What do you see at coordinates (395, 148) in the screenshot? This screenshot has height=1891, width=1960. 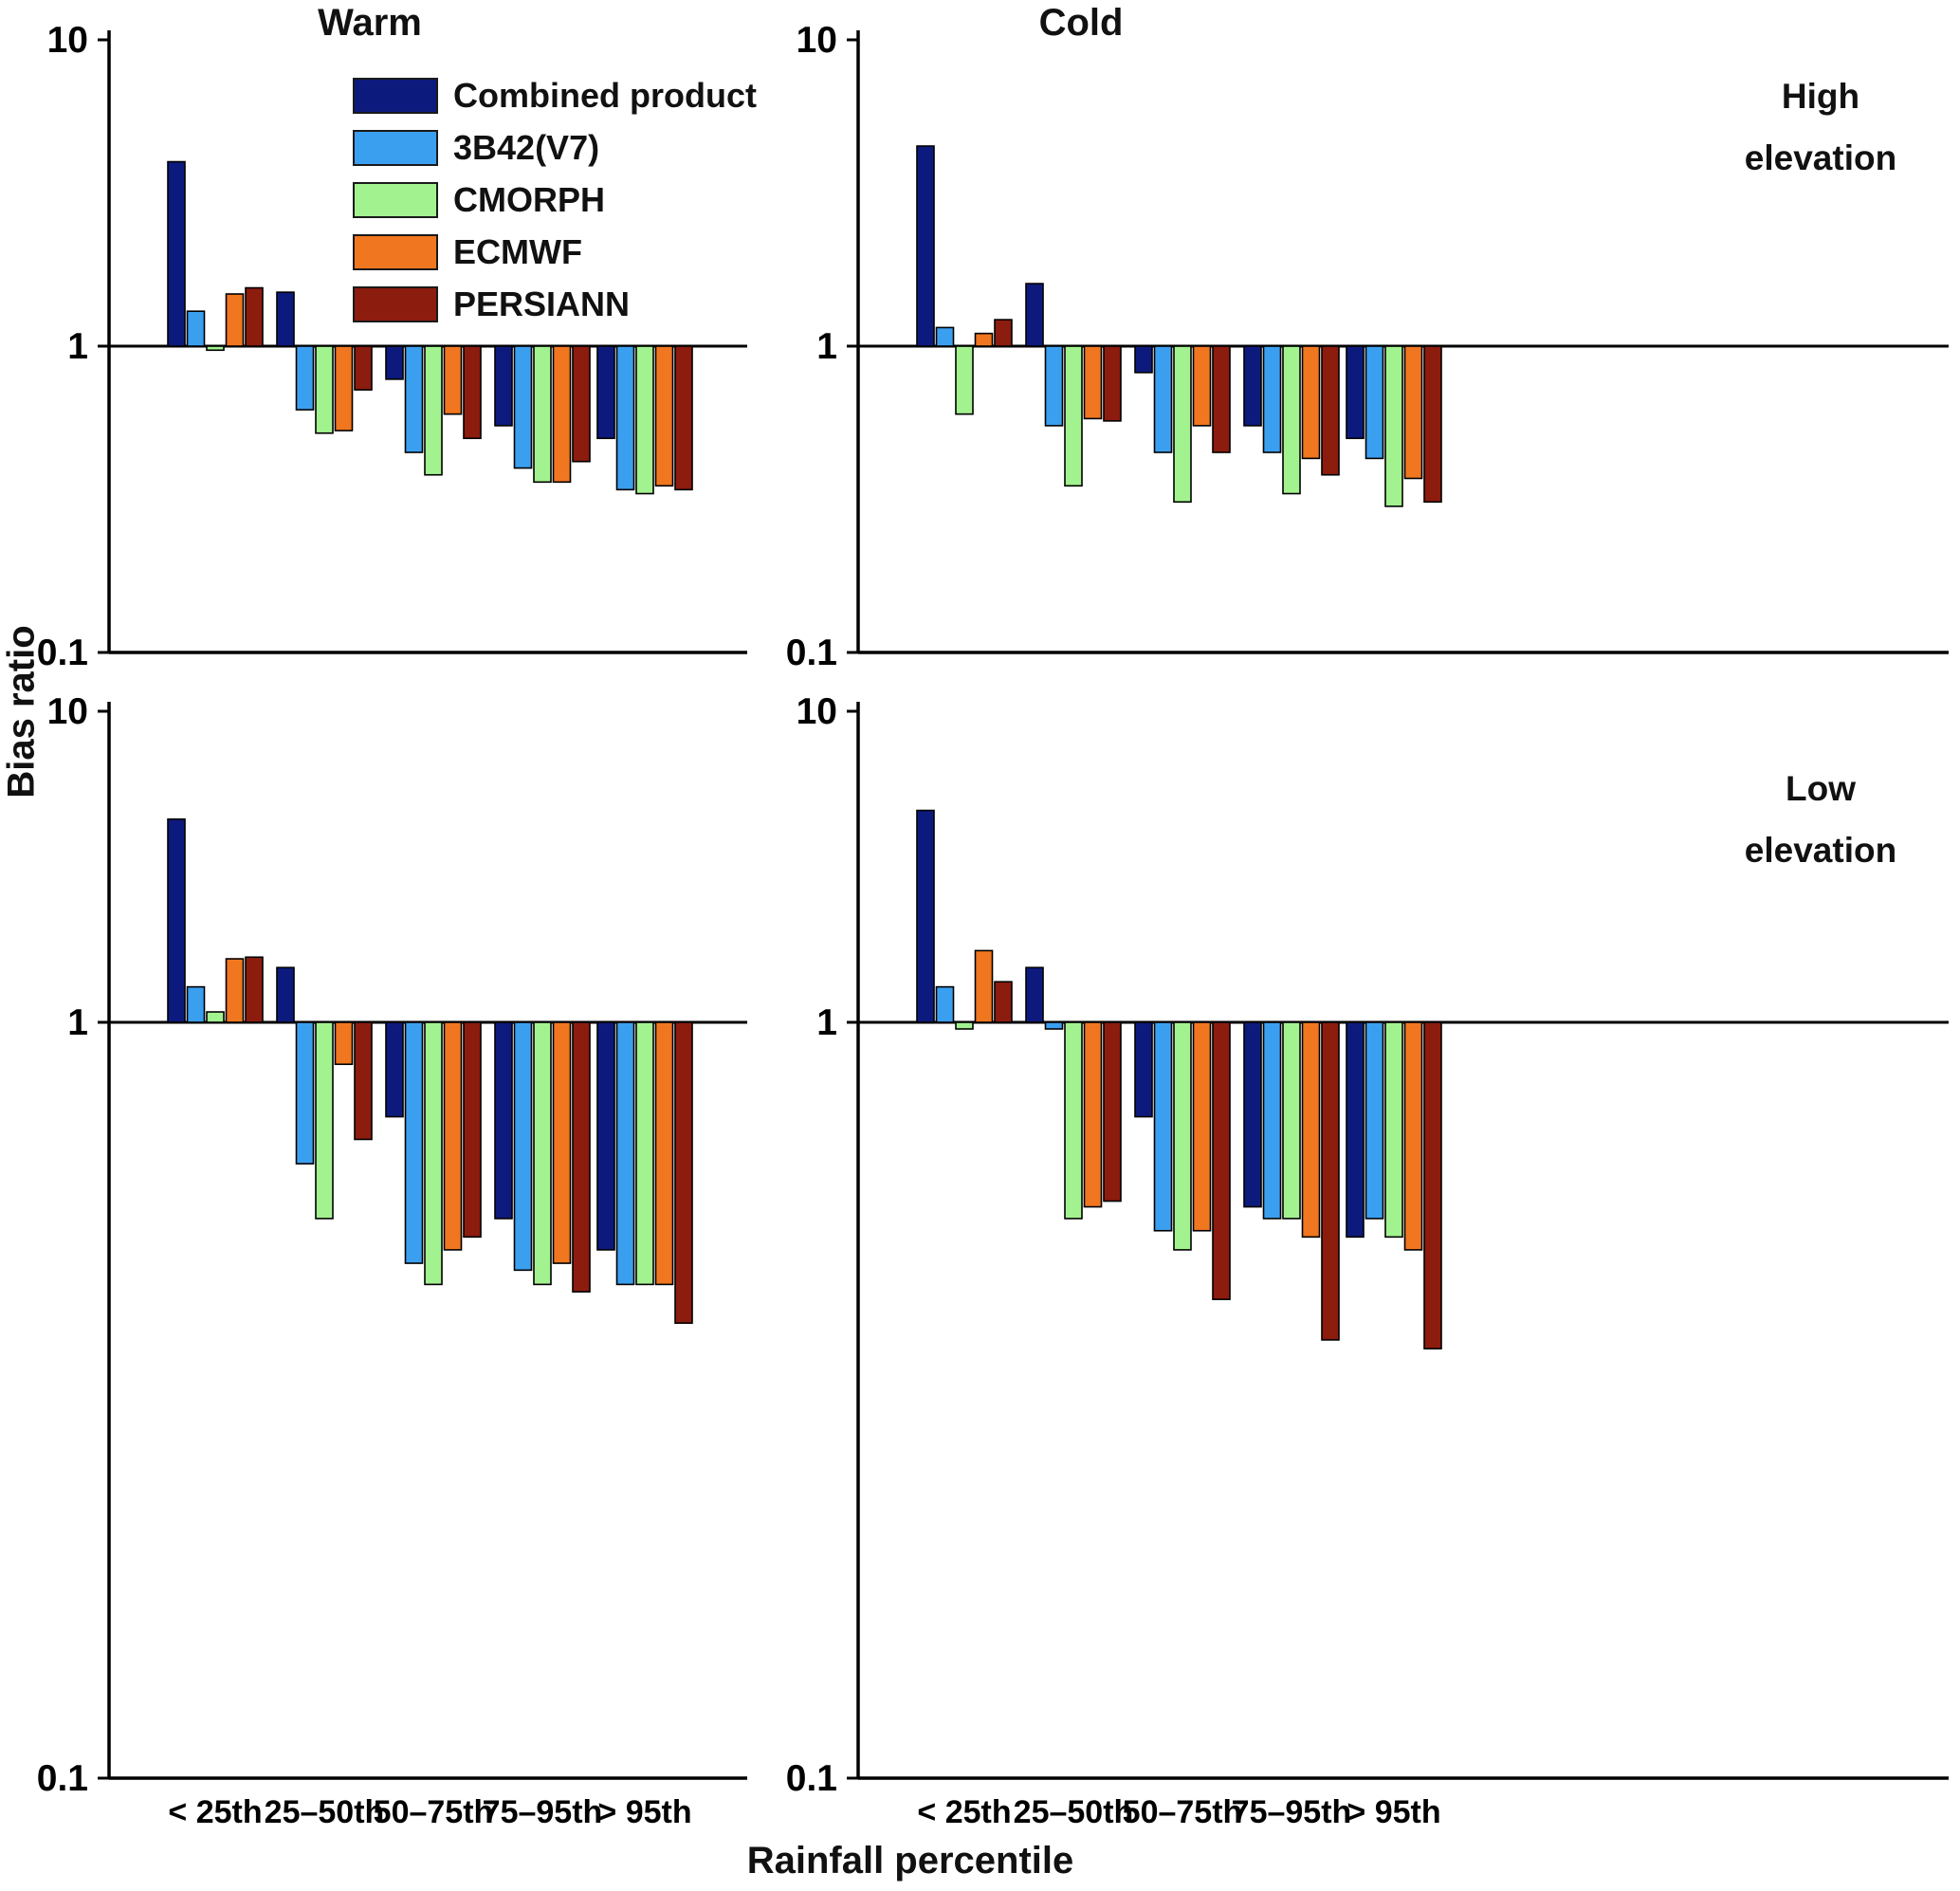 I see `legend-swatch-3b42` at bounding box center [395, 148].